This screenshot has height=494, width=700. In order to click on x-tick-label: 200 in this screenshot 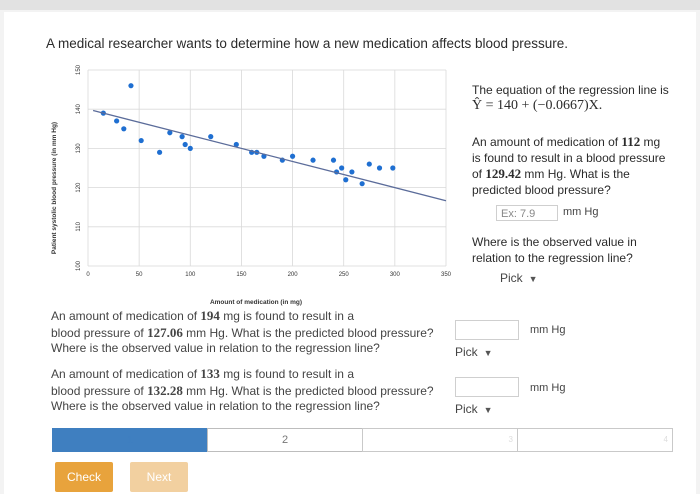, I will do `click(293, 275)`.